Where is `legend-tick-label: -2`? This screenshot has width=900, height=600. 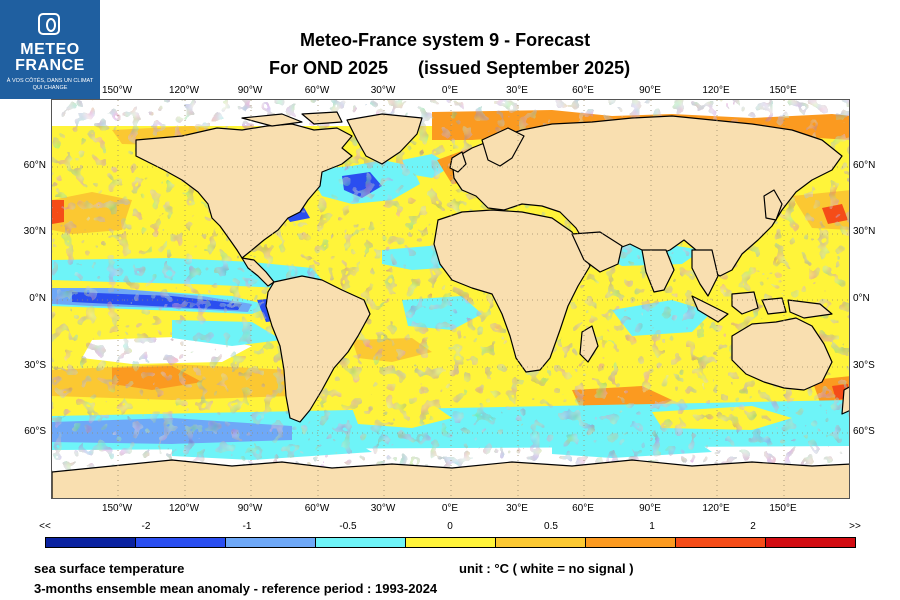 legend-tick-label: -2 is located at coordinates (146, 526).